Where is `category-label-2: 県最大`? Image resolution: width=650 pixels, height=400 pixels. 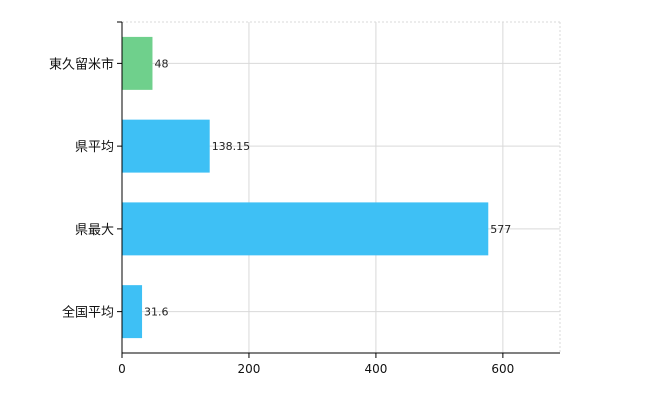
category-label-2: 県最大 is located at coordinates (94, 230).